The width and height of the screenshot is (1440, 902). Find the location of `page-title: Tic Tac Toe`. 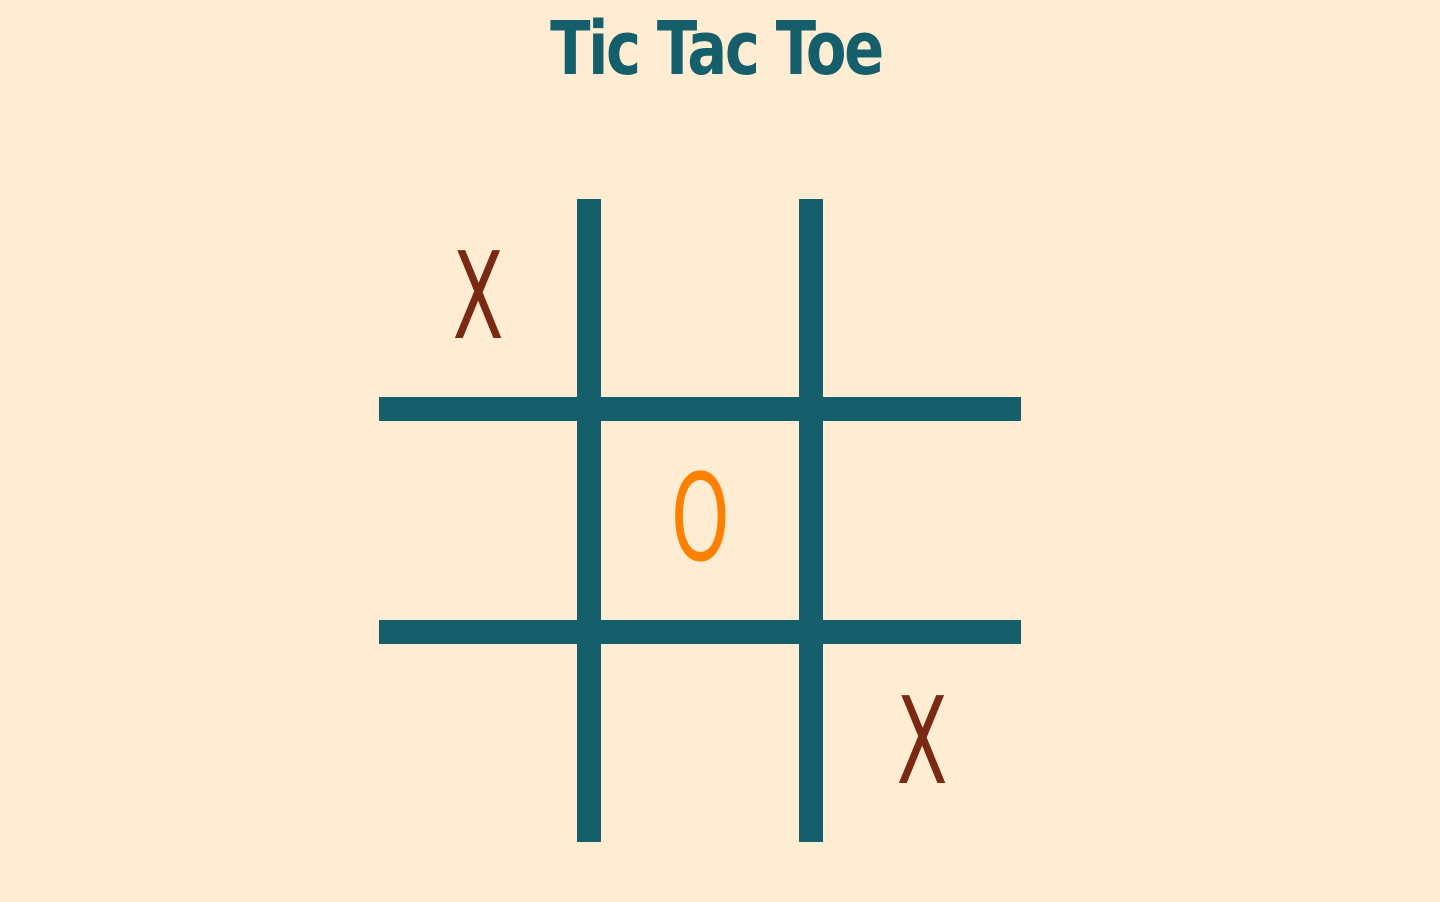

page-title: Tic Tac Toe is located at coordinates (717, 49).